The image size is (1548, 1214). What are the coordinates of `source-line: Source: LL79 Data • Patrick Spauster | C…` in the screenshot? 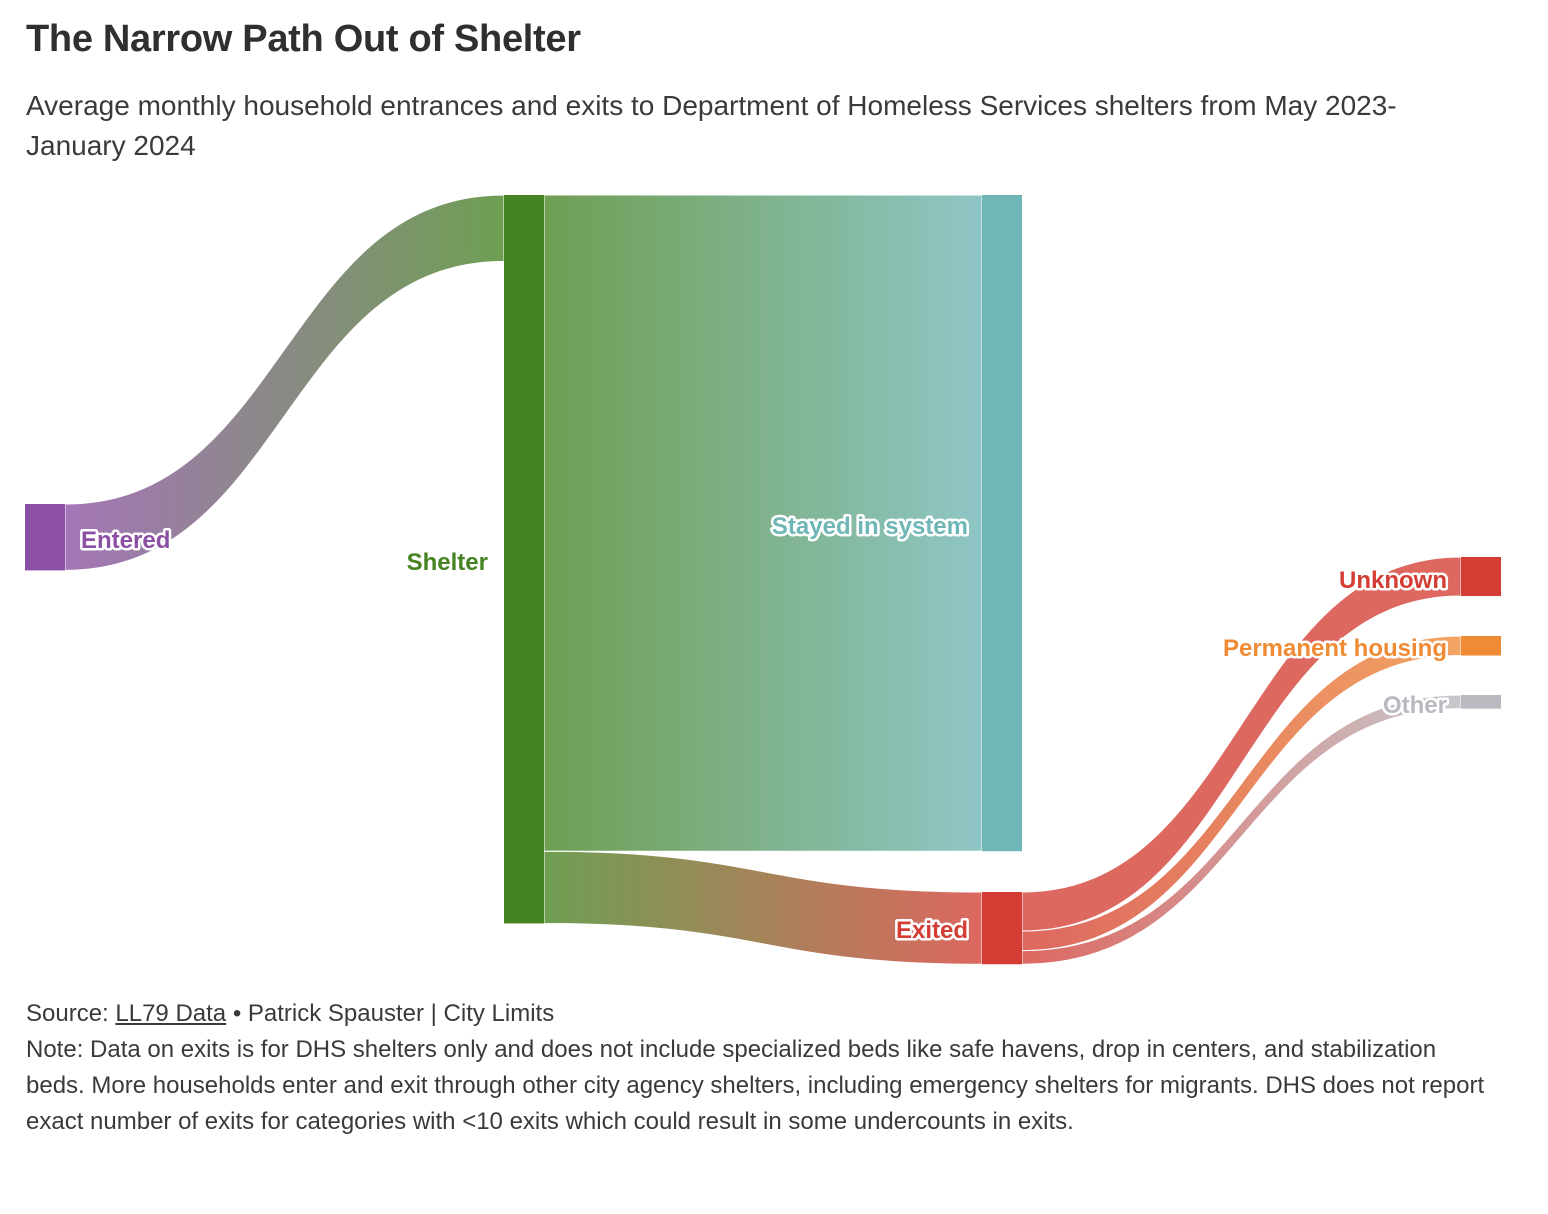 It's located at (761, 1014).